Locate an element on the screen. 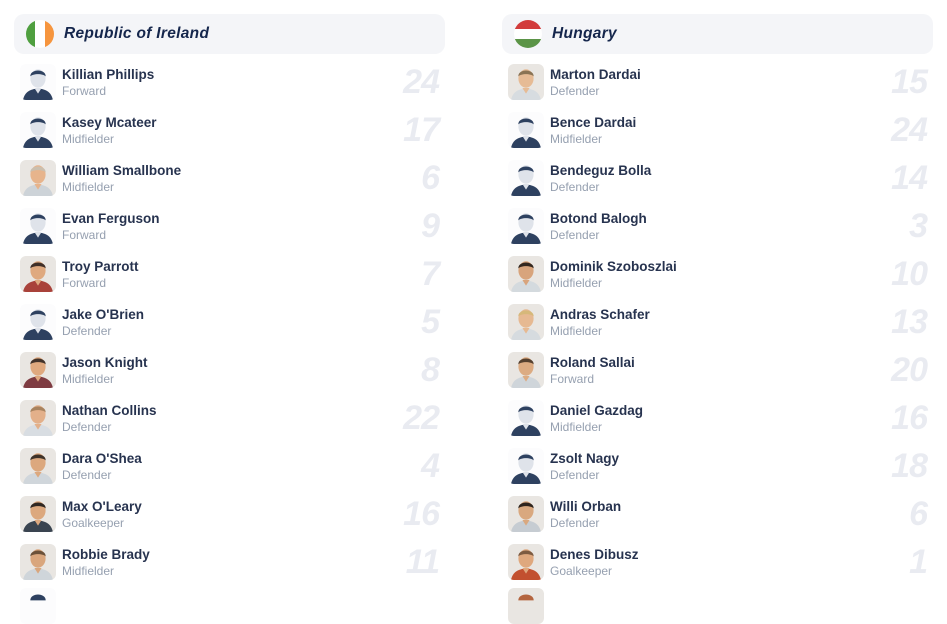 This screenshot has width=947, height=624. jersey-number: 18 is located at coordinates (909, 466).